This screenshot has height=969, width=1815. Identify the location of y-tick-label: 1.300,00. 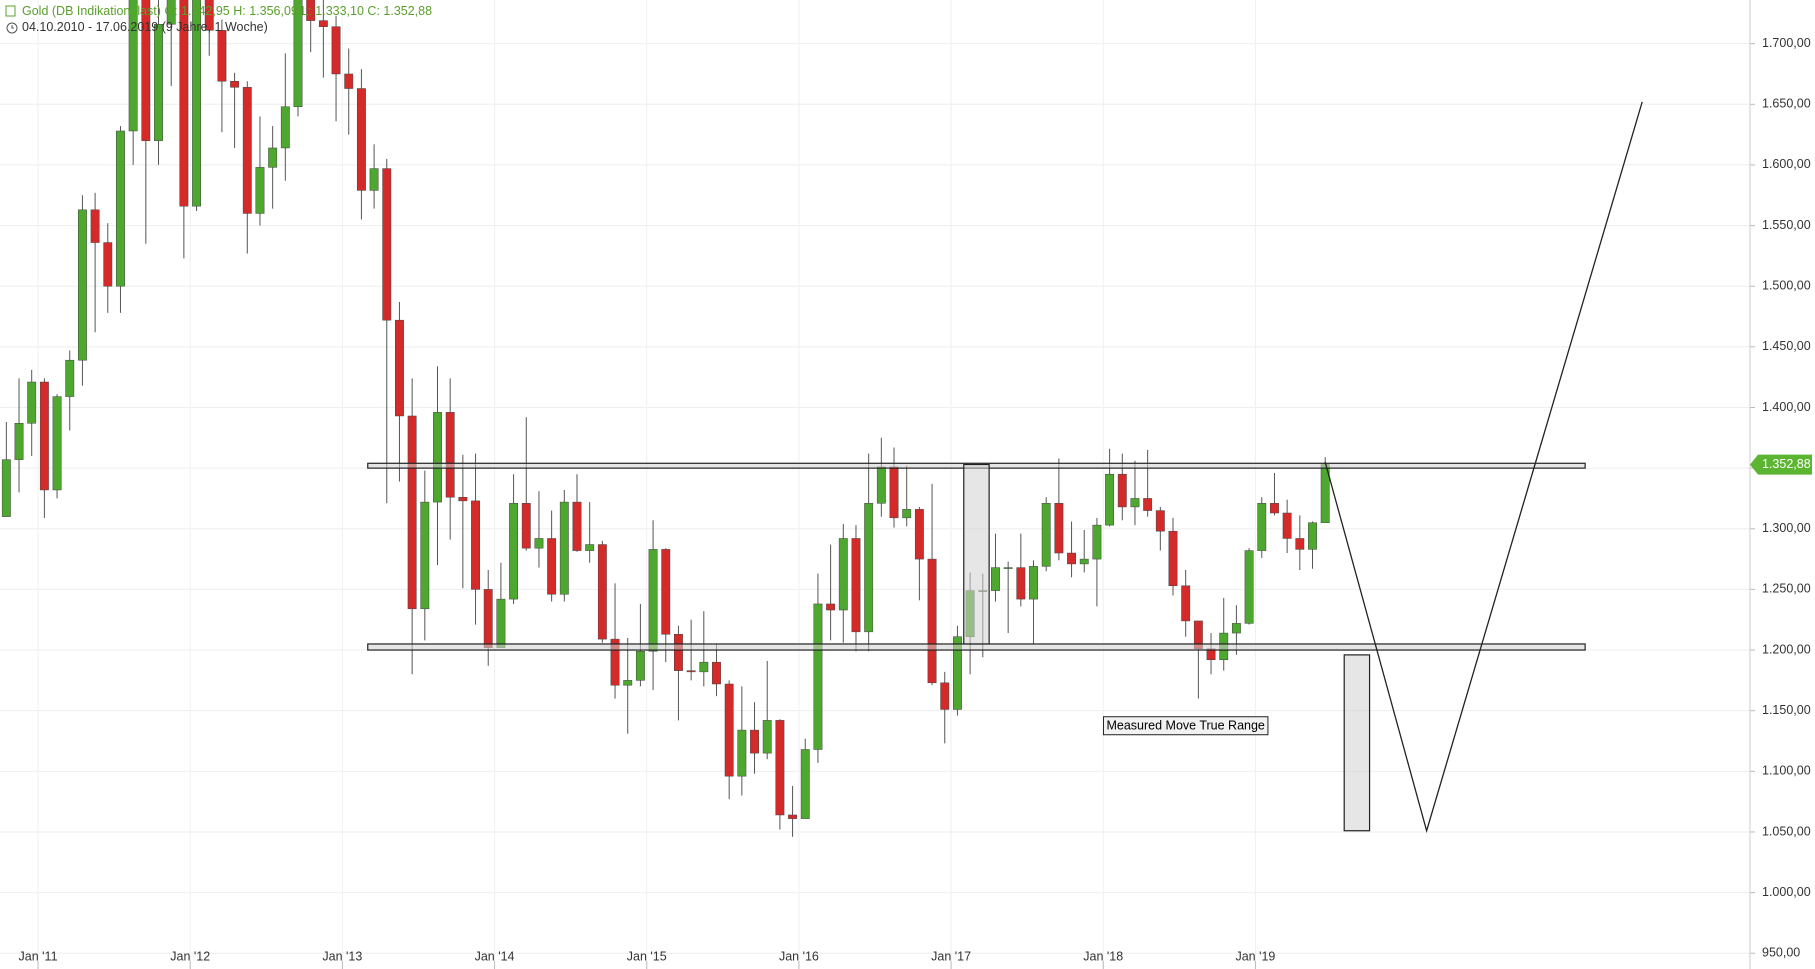
(1786, 528).